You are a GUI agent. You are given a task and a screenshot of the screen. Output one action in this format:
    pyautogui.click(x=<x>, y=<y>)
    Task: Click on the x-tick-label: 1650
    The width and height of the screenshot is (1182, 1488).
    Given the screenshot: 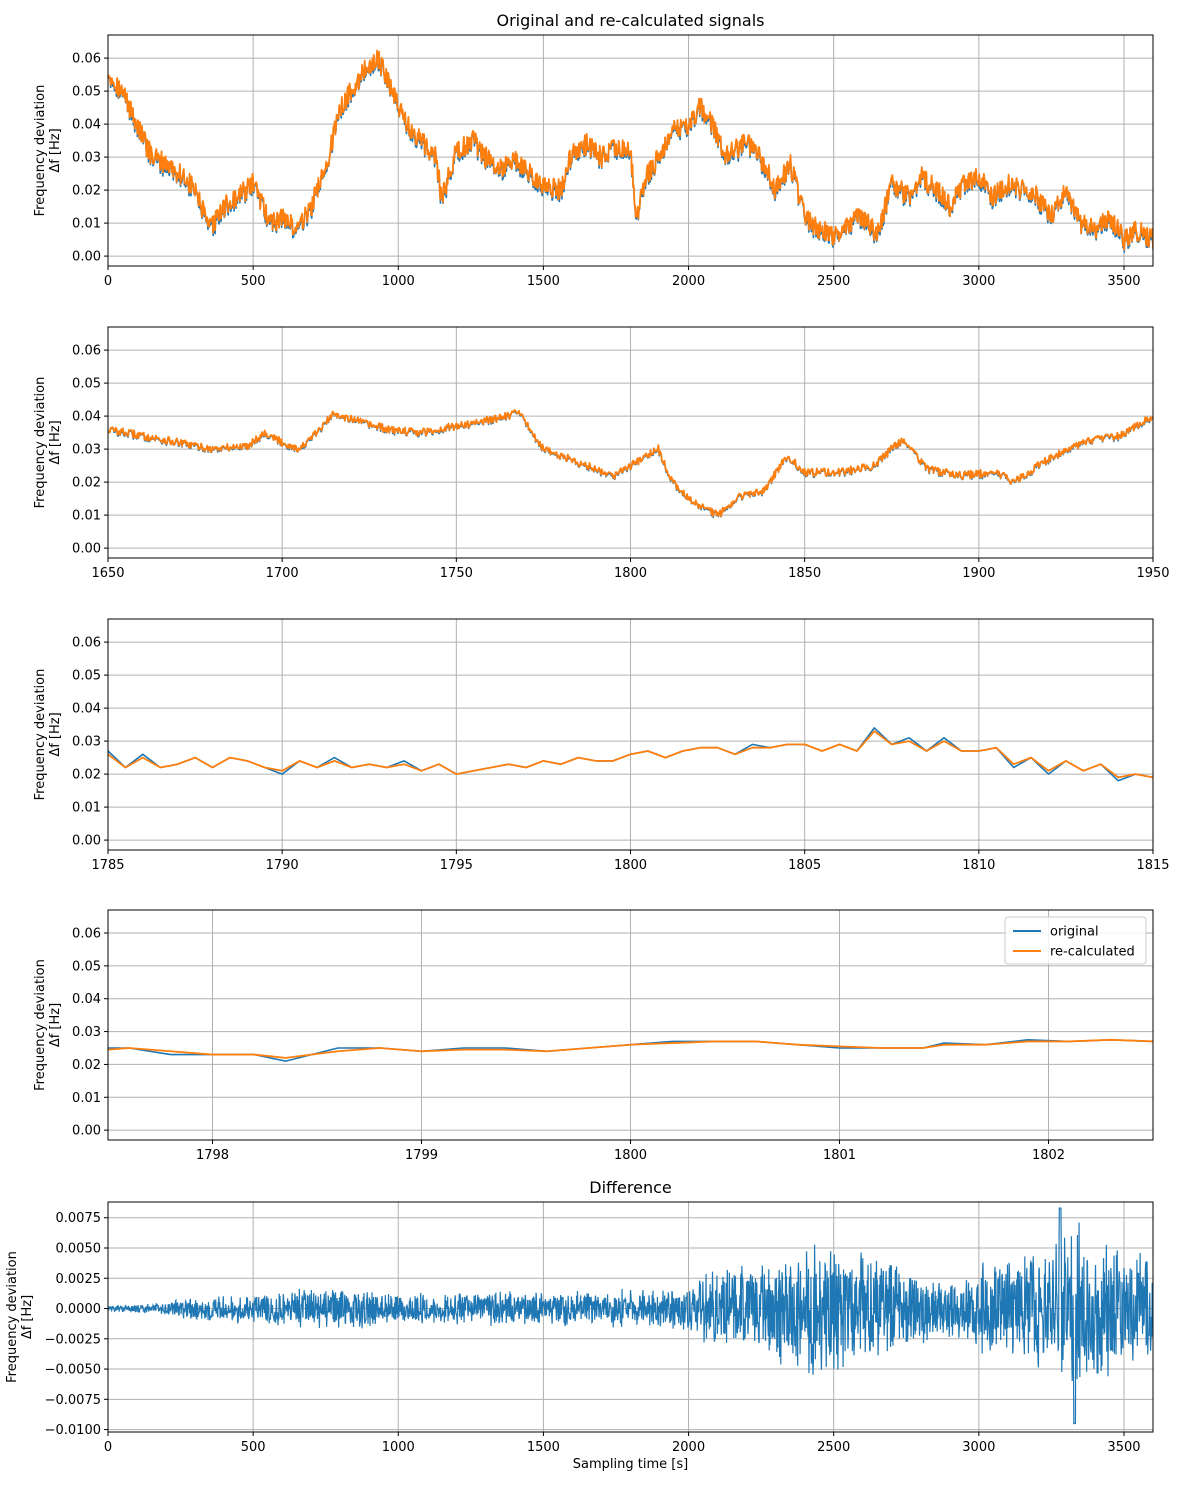 What is the action you would take?
    pyautogui.click(x=107, y=573)
    